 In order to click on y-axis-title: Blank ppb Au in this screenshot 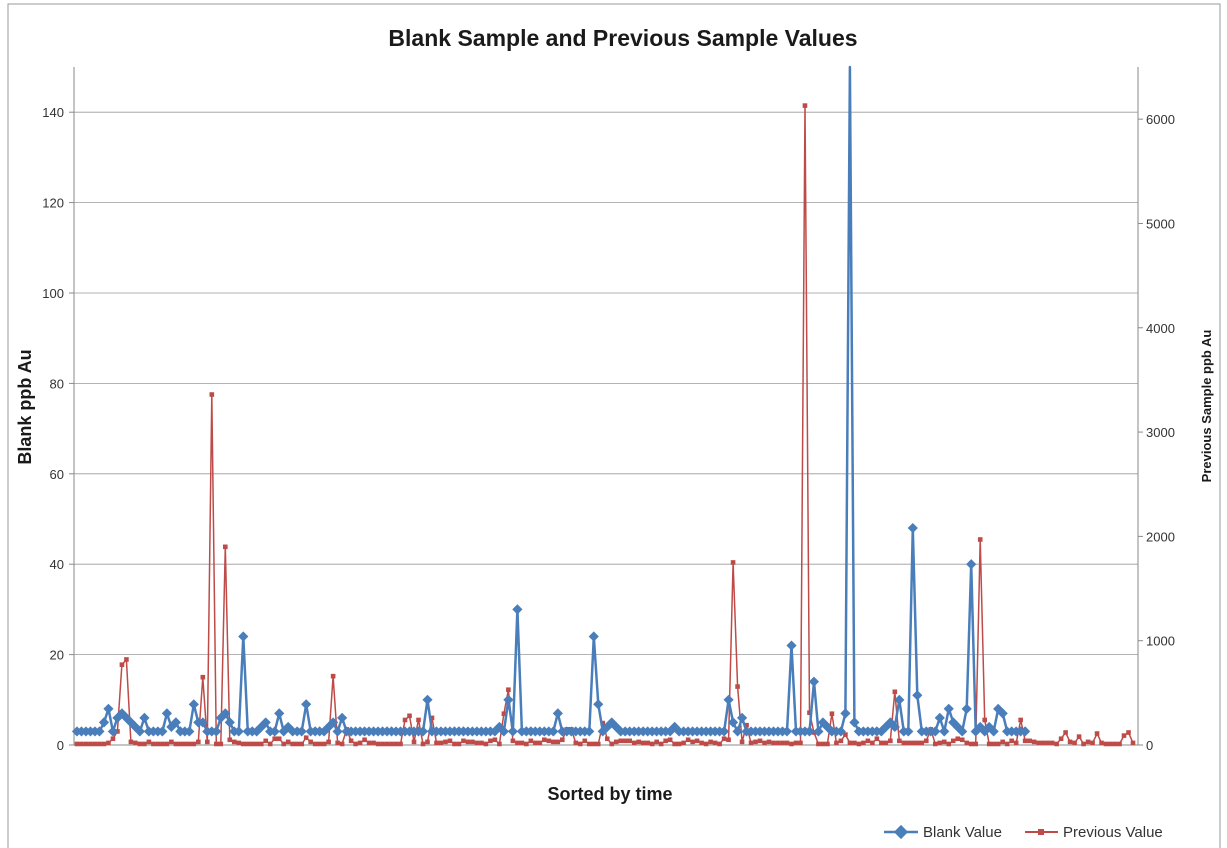, I will do `click(25, 406)`.